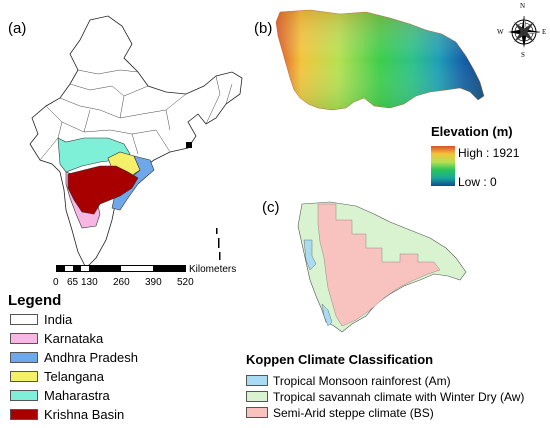 The image size is (550, 428). Describe the element at coordinates (56, 282) in the screenshot. I see `scale-tick: 0` at that location.